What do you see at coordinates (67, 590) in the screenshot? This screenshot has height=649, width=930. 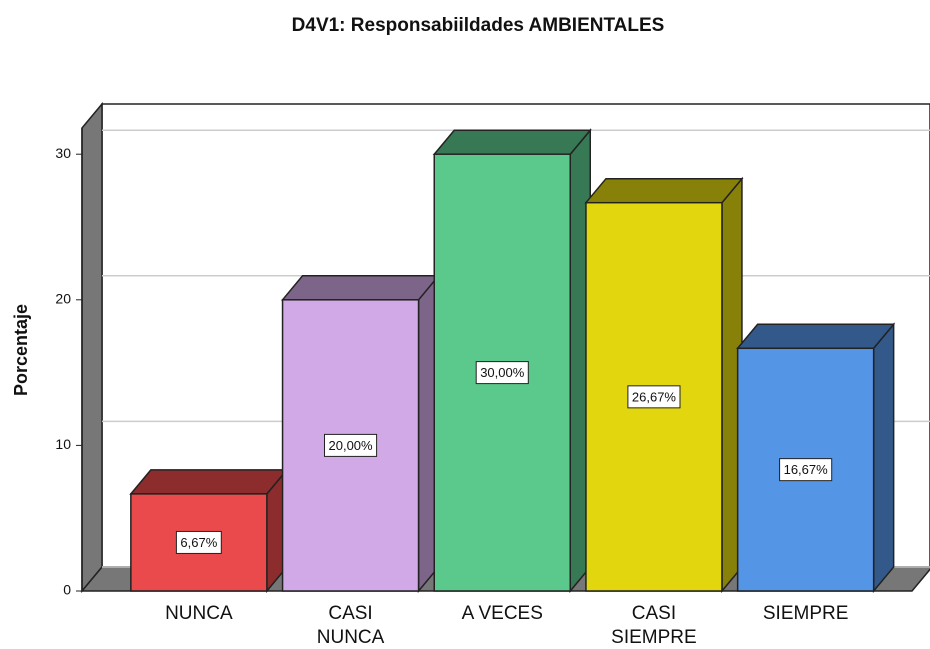 I see `y-tick-label: 0` at bounding box center [67, 590].